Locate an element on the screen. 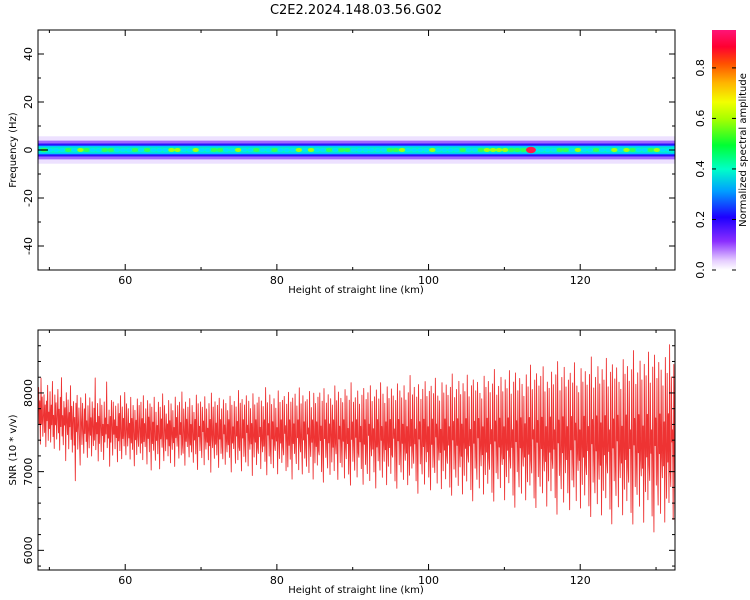  snr-x-tick-label: 120 is located at coordinates (580, 580).